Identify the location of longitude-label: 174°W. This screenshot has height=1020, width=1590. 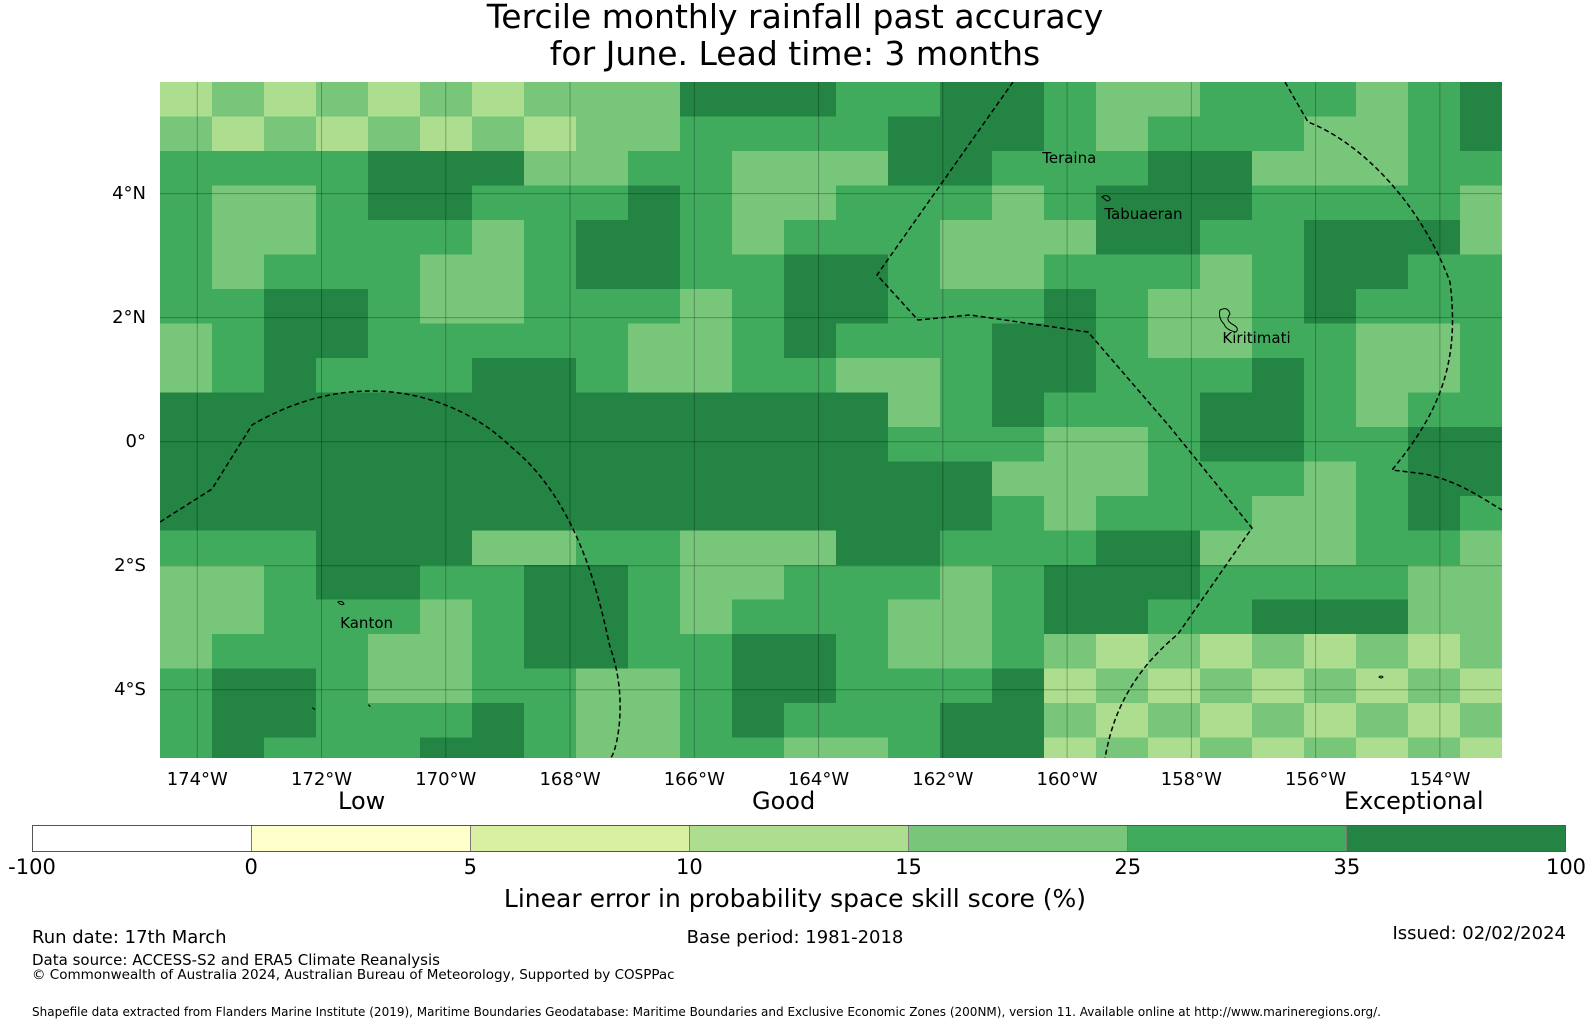
(197, 779).